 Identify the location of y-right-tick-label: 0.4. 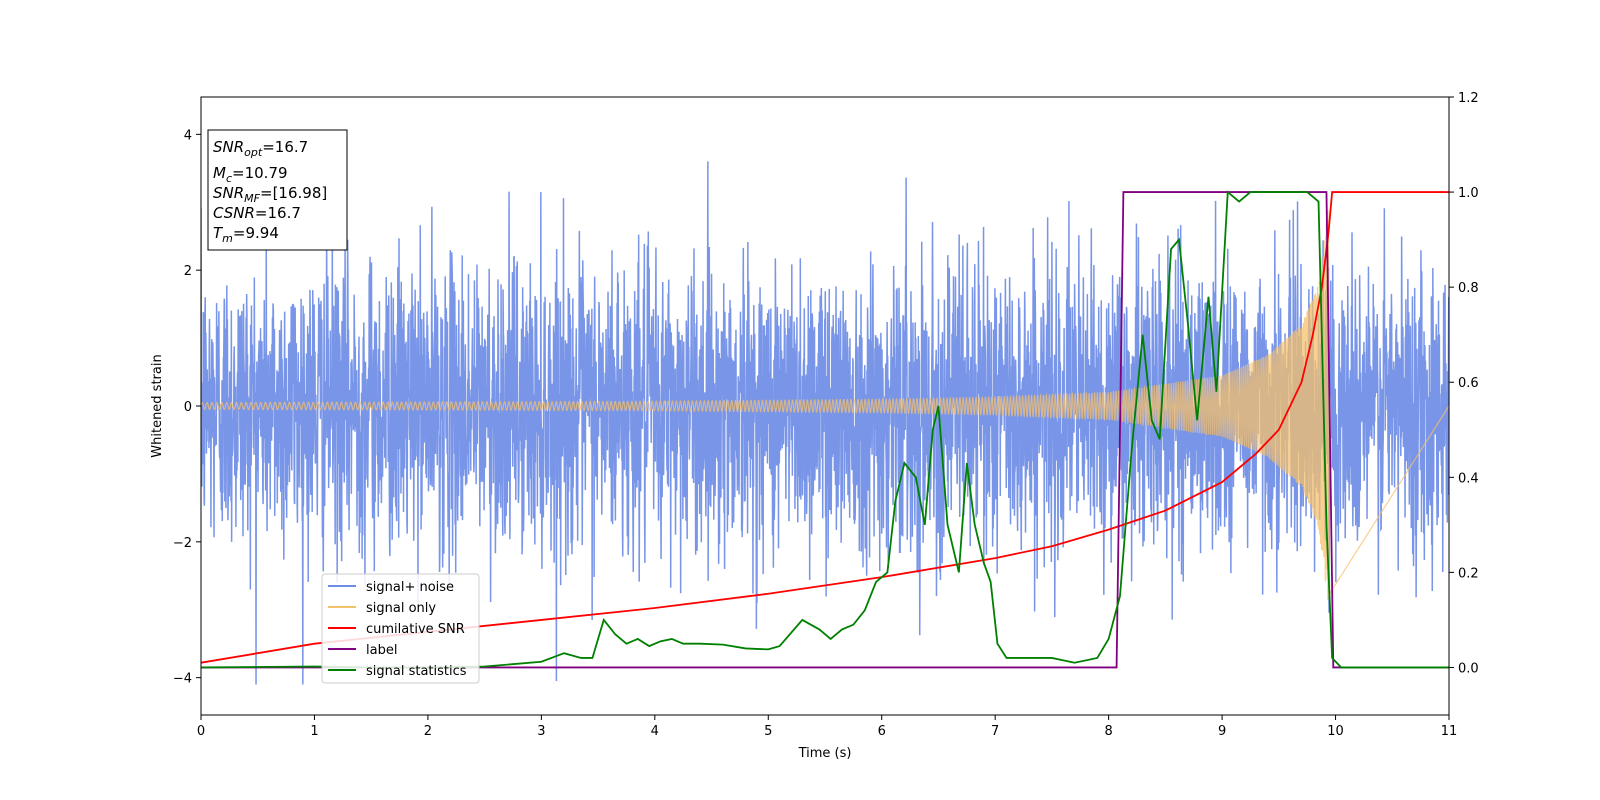
(1468, 478).